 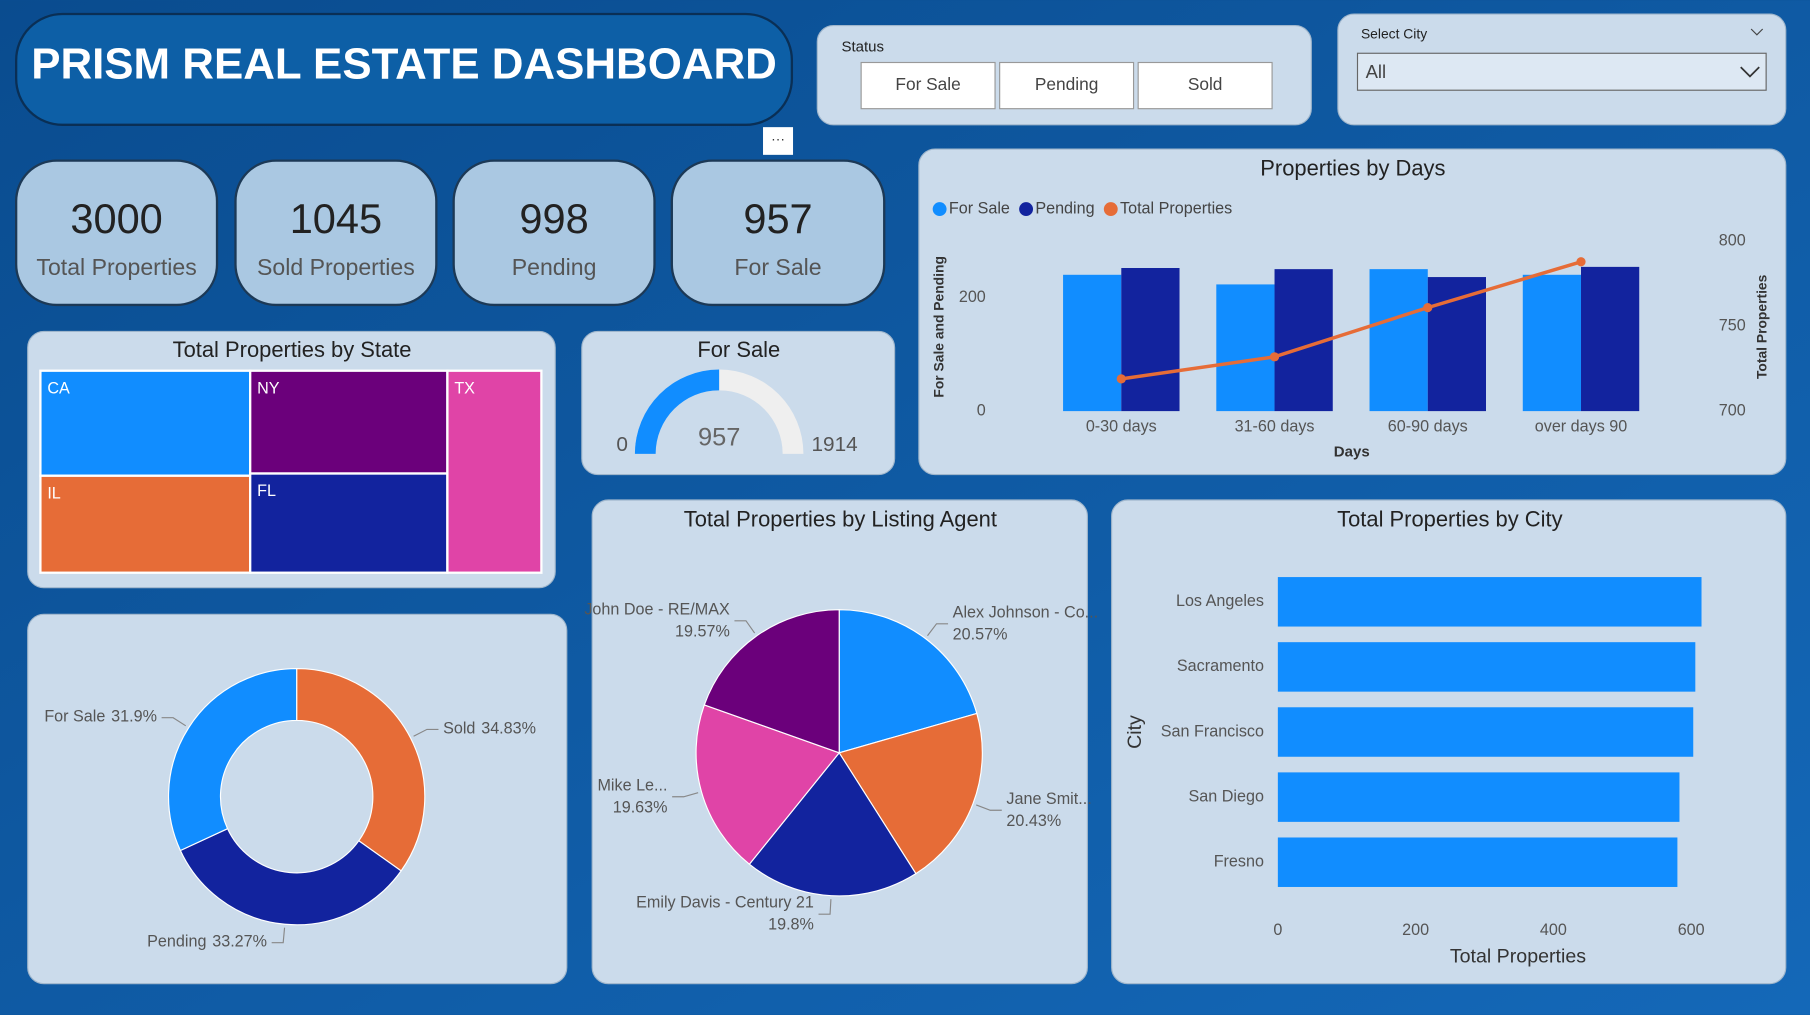 What do you see at coordinates (1761, 326) in the screenshot?
I see `y2-axis-title: Total Properties` at bounding box center [1761, 326].